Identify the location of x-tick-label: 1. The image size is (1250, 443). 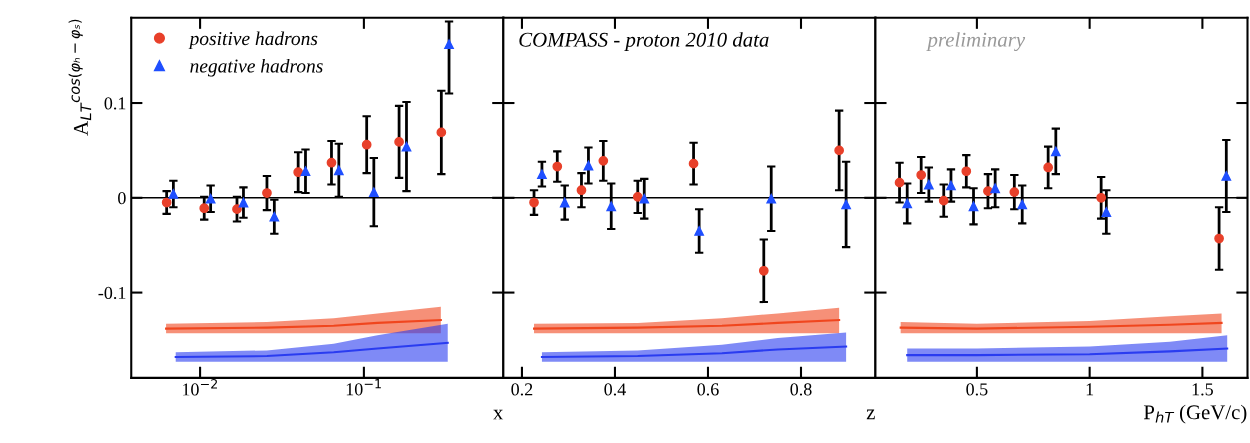
(1090, 389).